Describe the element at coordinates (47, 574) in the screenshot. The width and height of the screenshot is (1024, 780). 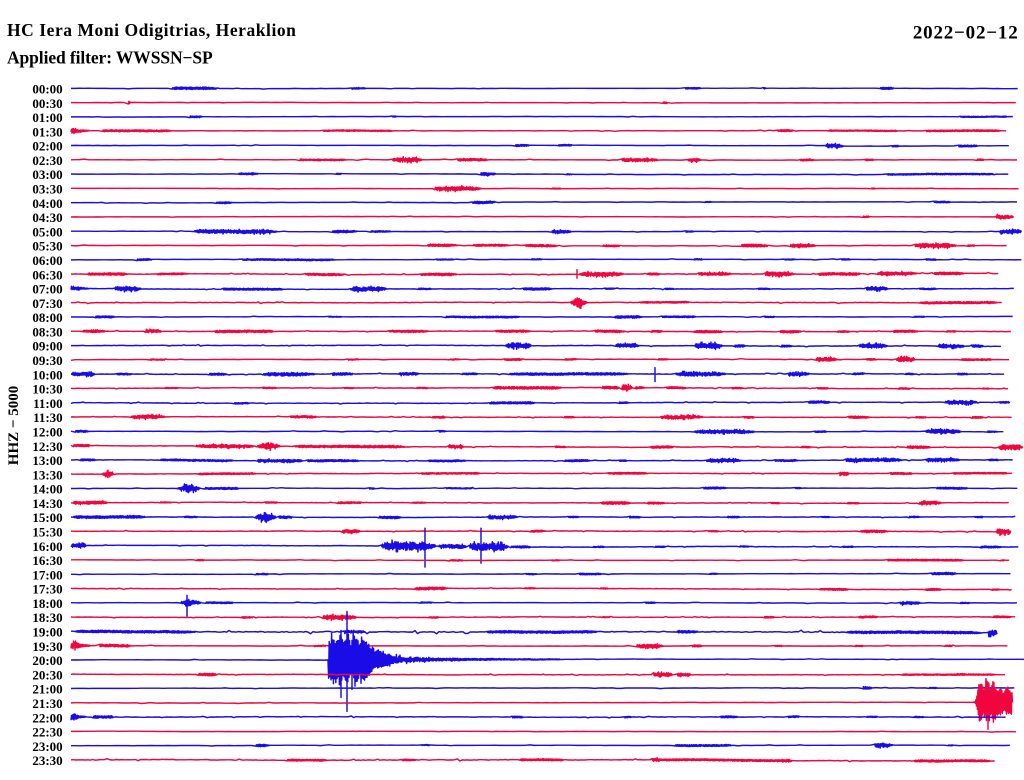
I see `svg-text: 17:00` at that location.